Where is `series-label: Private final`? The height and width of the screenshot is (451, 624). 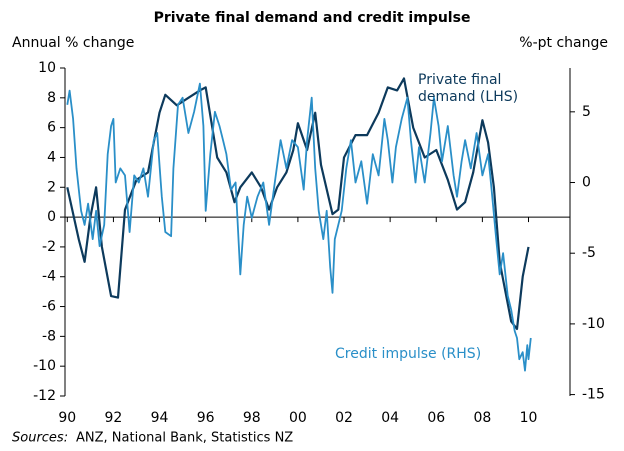
series-label: Private final is located at coordinates (459, 80).